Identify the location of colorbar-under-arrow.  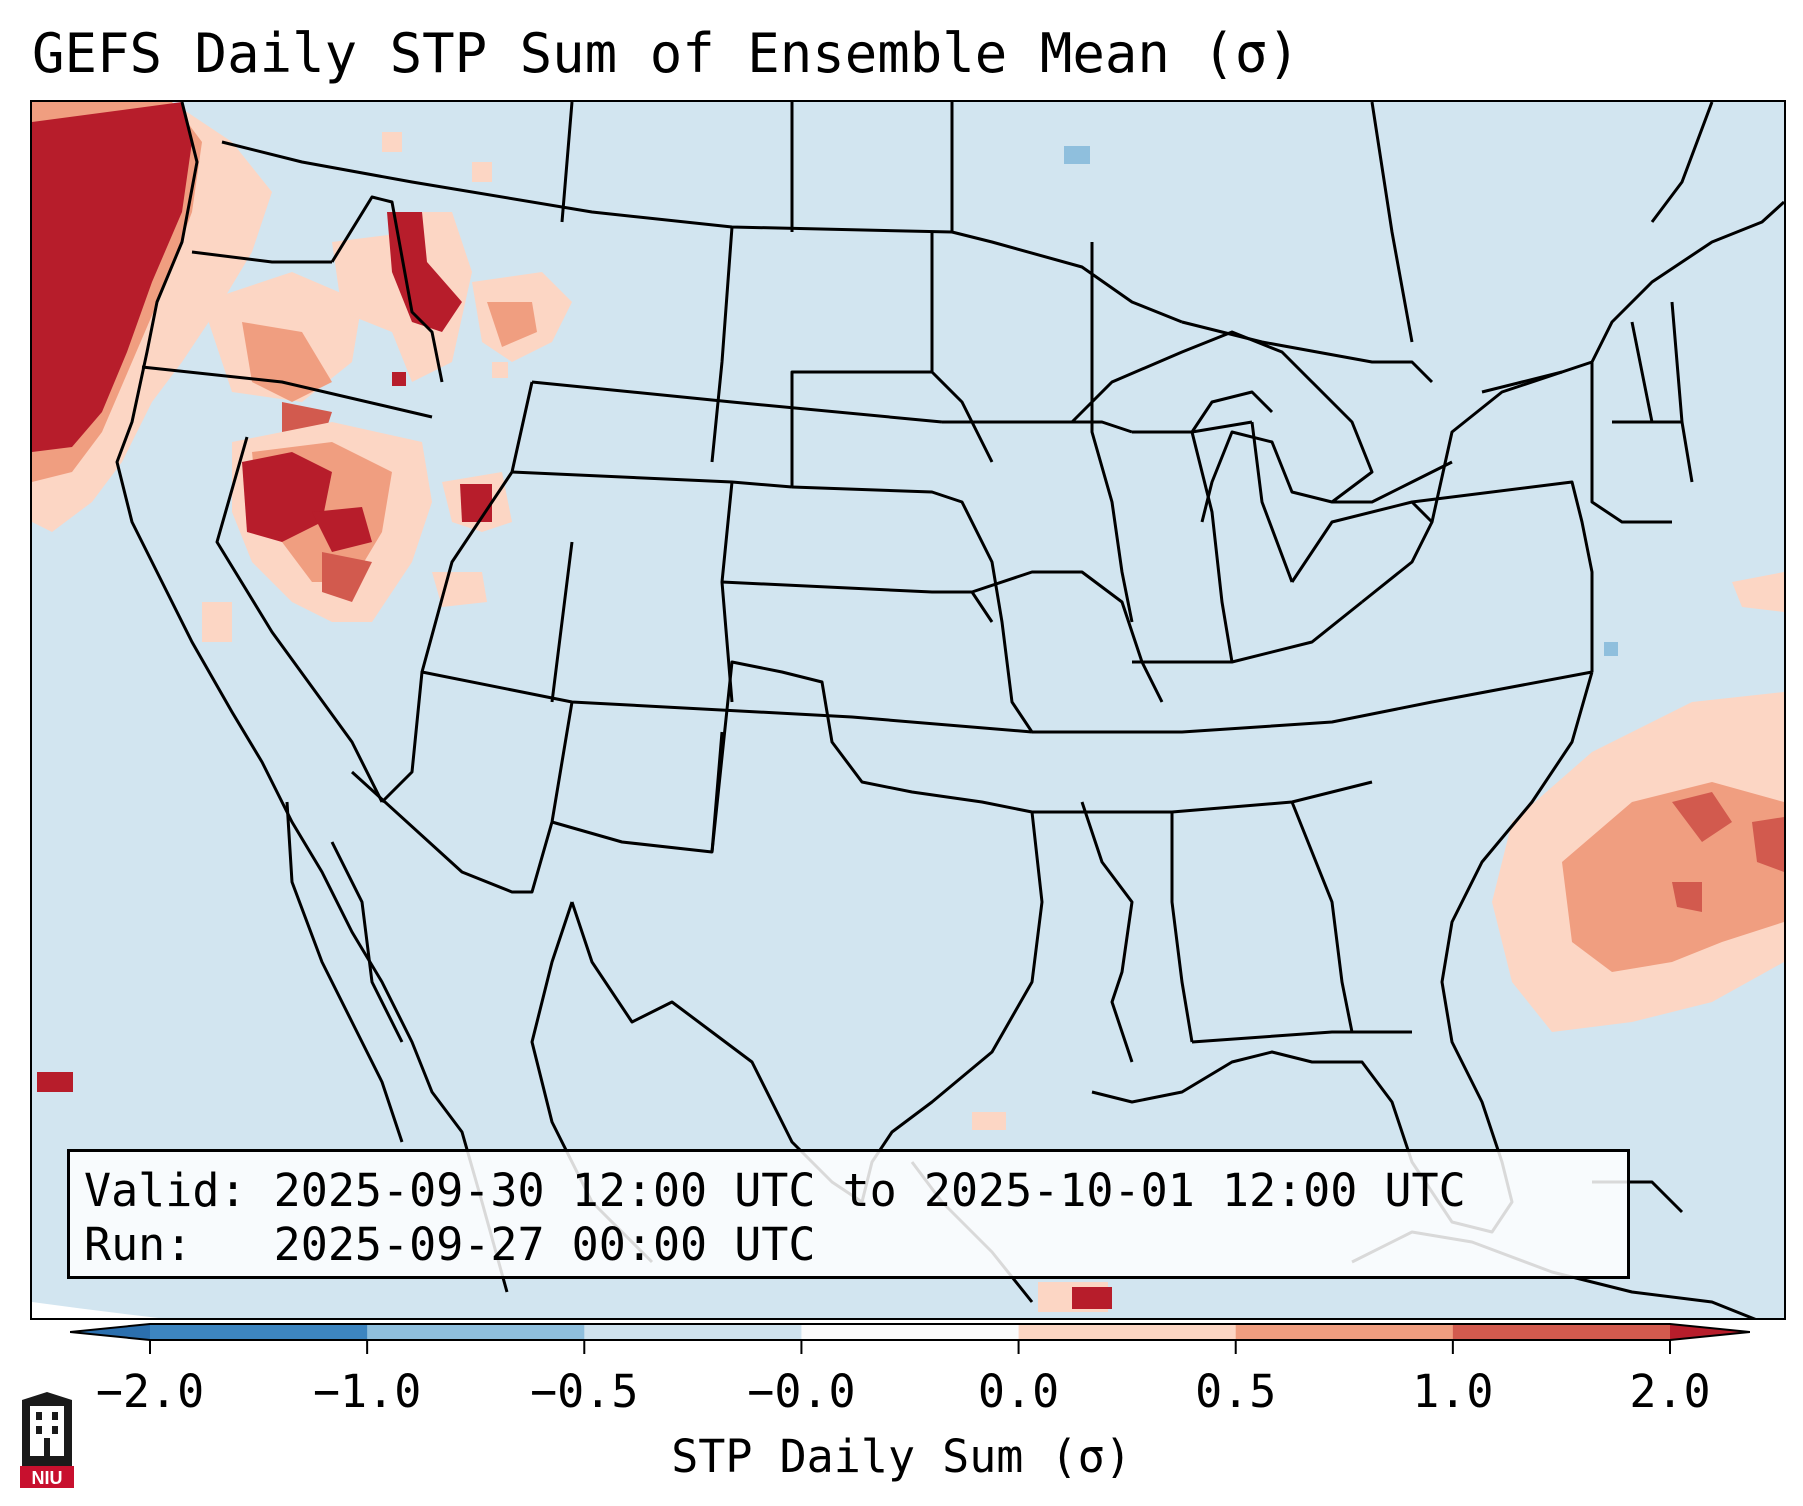
(110, 1332).